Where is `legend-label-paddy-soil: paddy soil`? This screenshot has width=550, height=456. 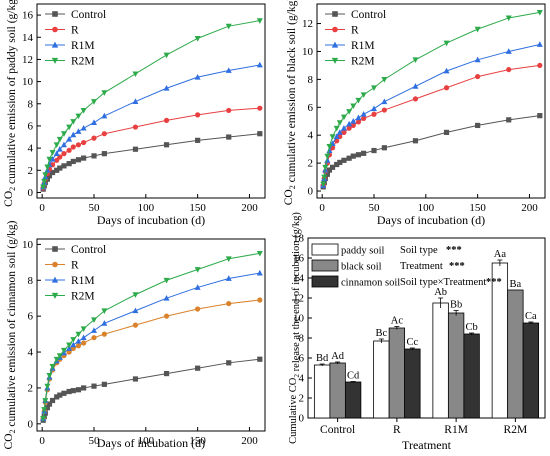 legend-label-paddy-soil: paddy soil is located at coordinates (363, 251).